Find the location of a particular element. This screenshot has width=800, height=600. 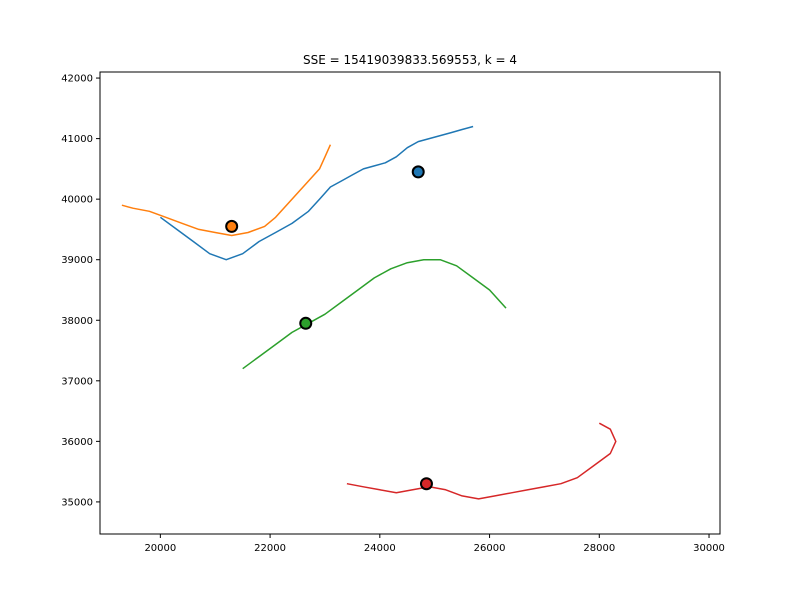

centroid-4-marker is located at coordinates (426, 484).